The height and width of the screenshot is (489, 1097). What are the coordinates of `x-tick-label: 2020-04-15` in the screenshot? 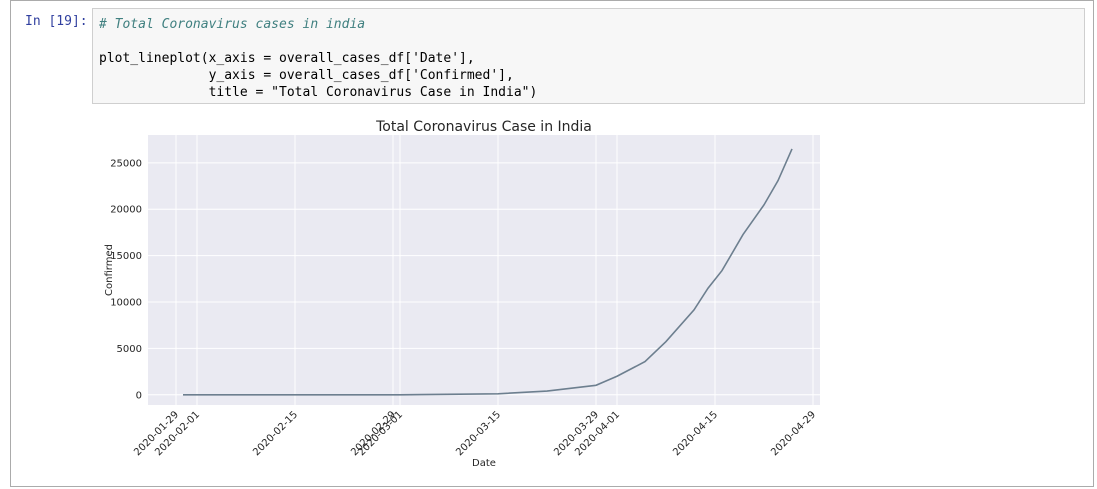 It's located at (695, 433).